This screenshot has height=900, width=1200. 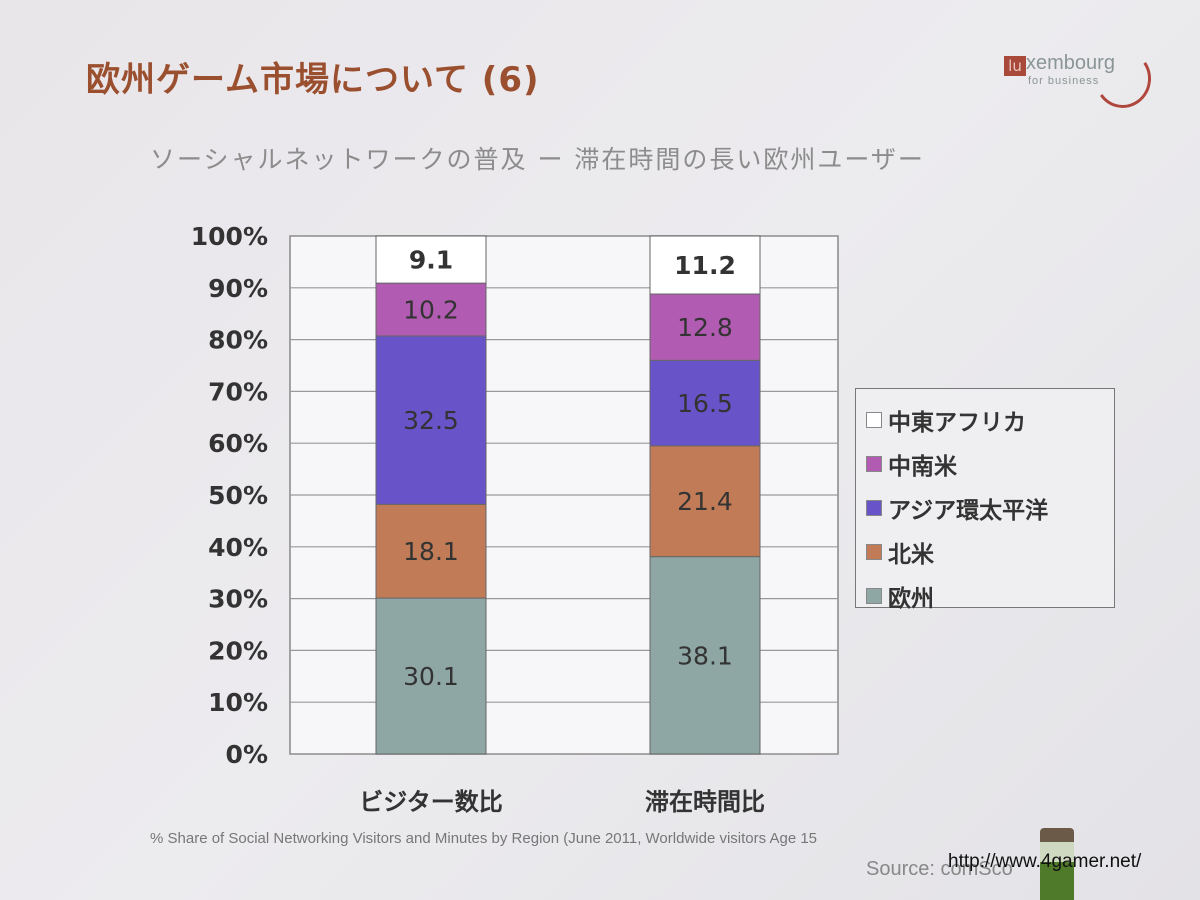 What do you see at coordinates (247, 754) in the screenshot?
I see `y-tick-label: 0%` at bounding box center [247, 754].